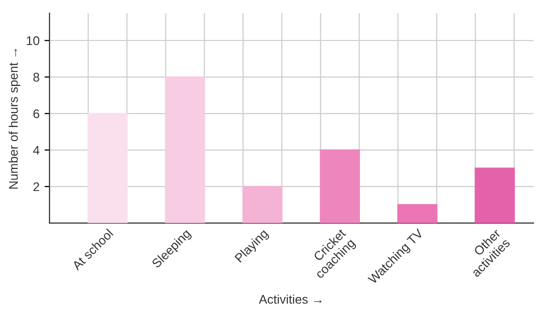 This screenshot has height=328, width=550. What do you see at coordinates (36, 113) in the screenshot?
I see `y-tick-label: 6` at bounding box center [36, 113].